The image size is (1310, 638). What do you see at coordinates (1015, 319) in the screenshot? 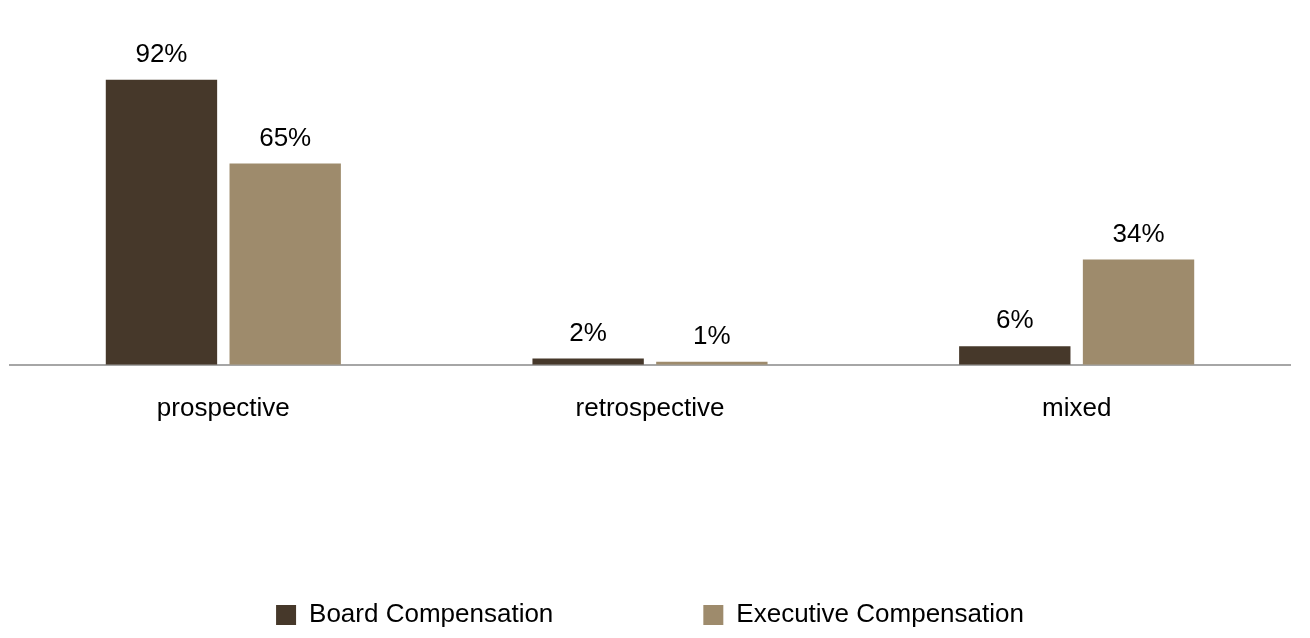
I see `data-label: 6%` at bounding box center [1015, 319].